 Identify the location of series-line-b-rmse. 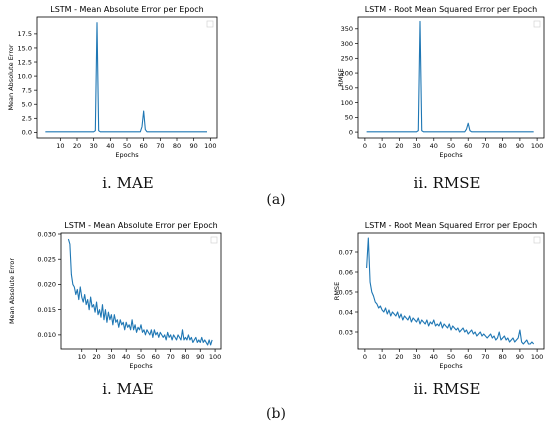
(450, 291).